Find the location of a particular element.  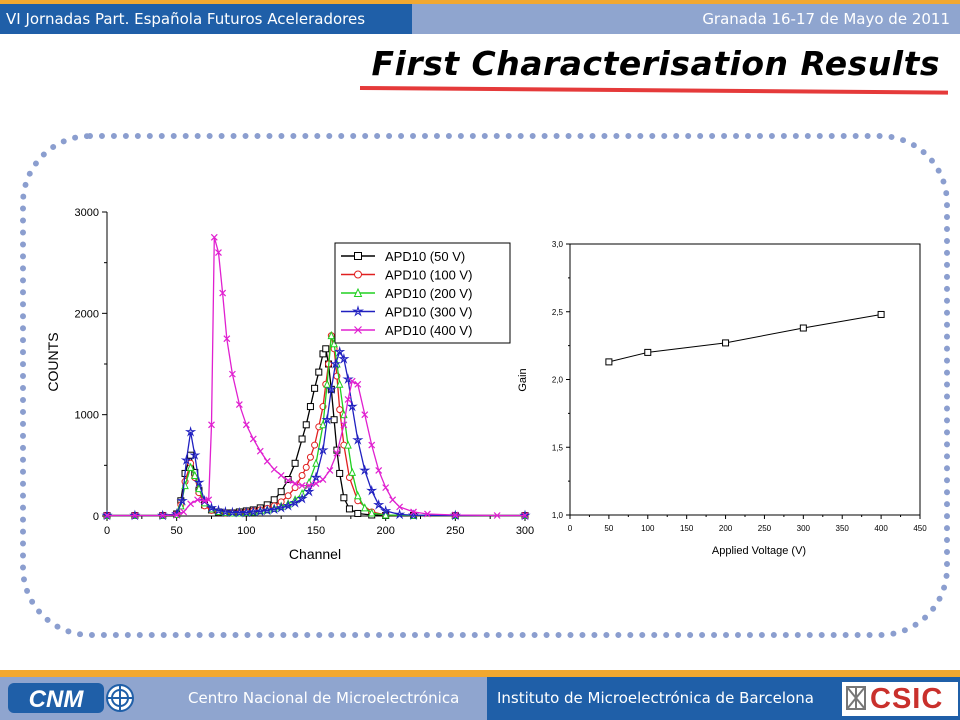

legend-entry: APD10 (300 V) is located at coordinates (406, 312).